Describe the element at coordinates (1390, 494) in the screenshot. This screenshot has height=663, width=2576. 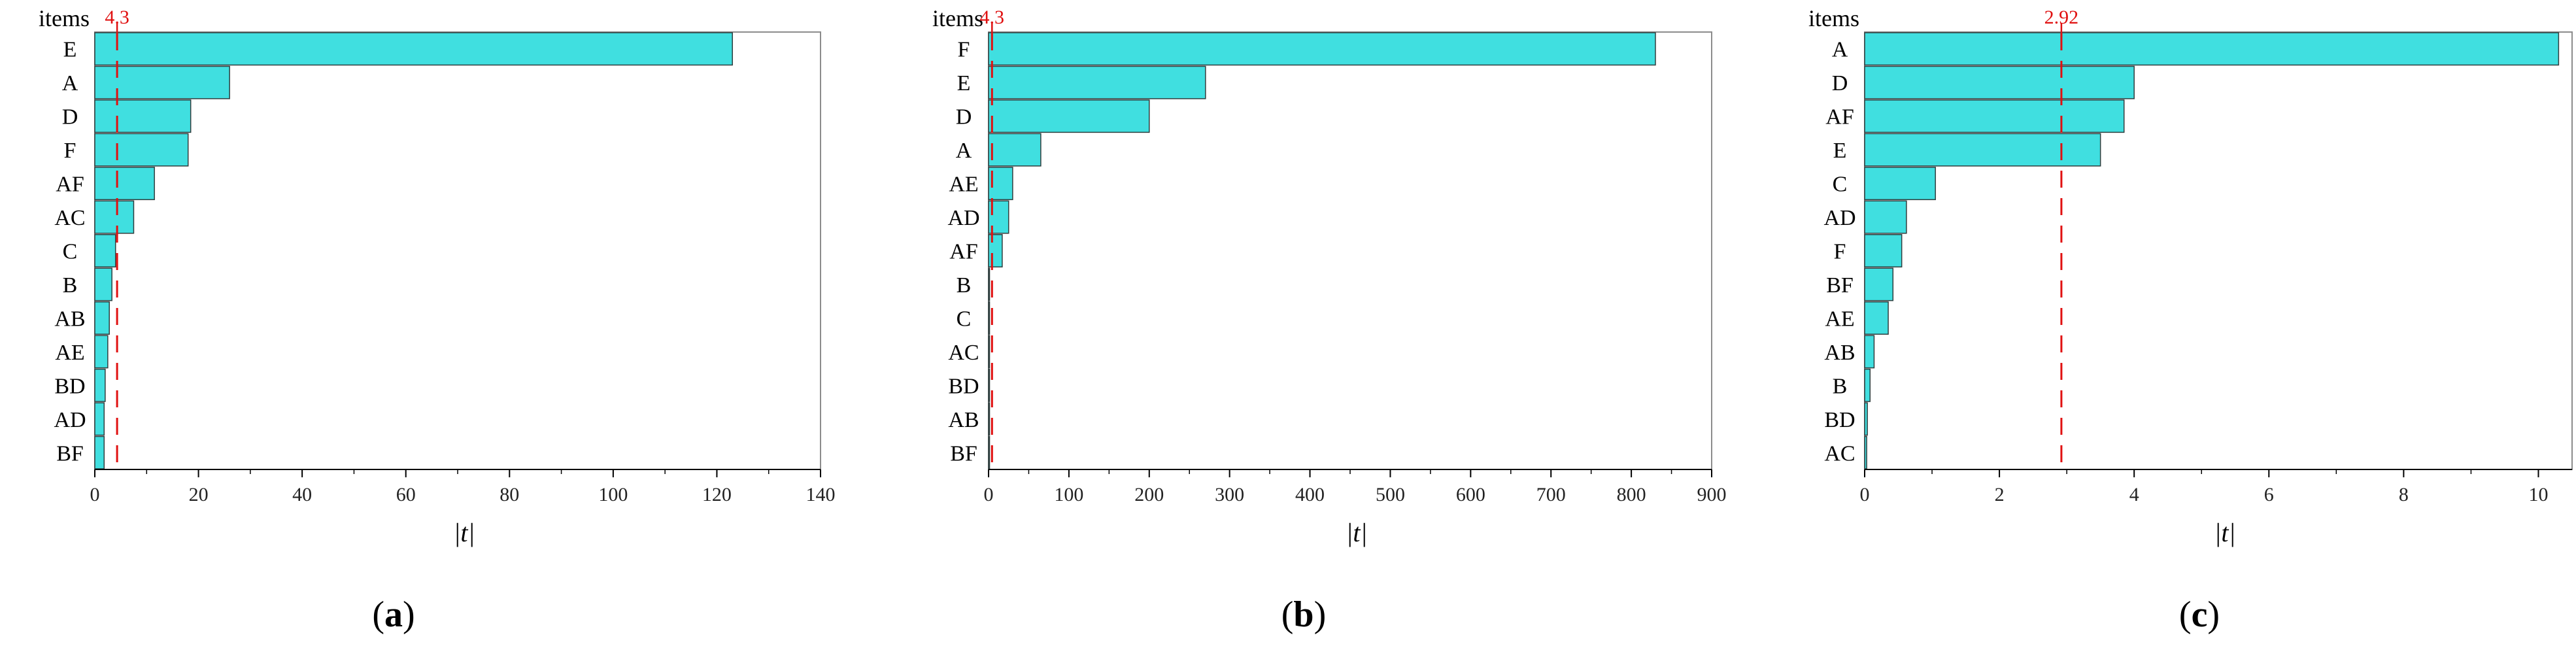
I see `x-tick-label: 500` at that location.